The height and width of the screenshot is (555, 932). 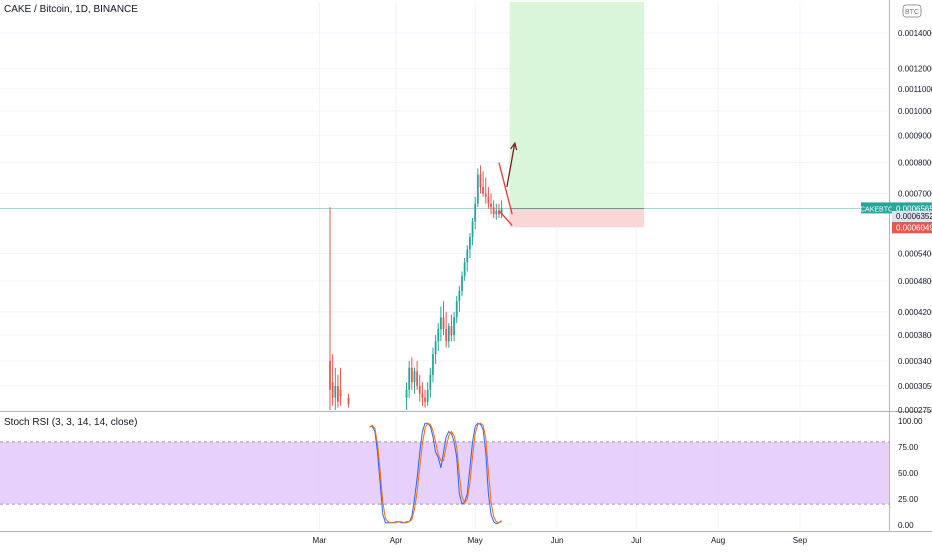 I want to click on stop-top-label-box, so click(x=912, y=217).